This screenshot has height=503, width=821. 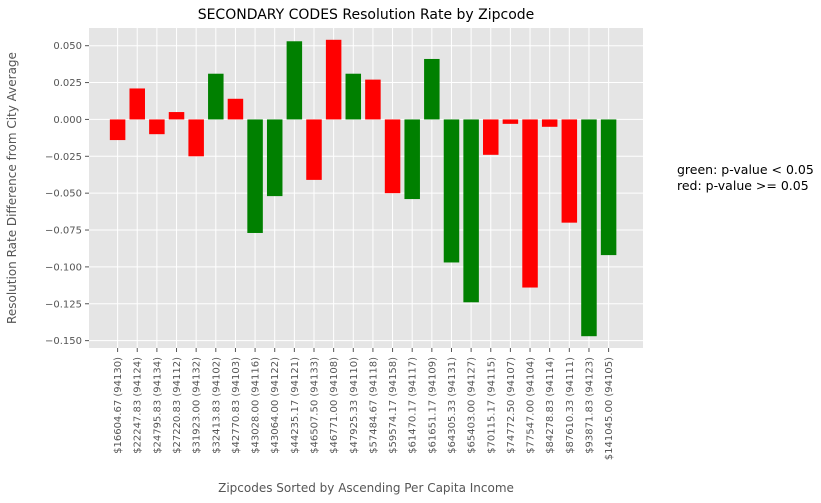 What do you see at coordinates (63, 304) in the screenshot?
I see `y-tick-label: −0.125` at bounding box center [63, 304].